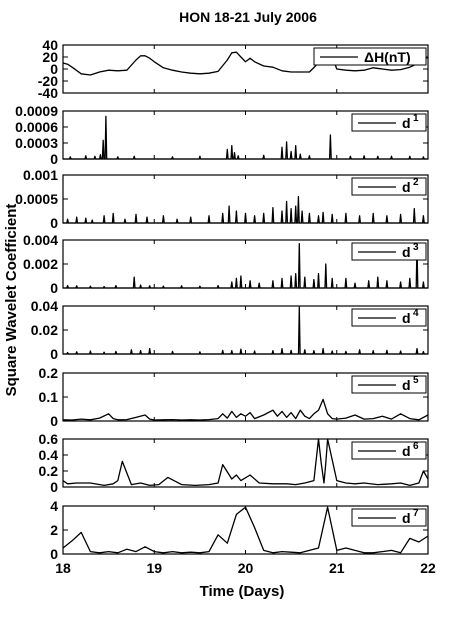 The width and height of the screenshot is (474, 627). Describe the element at coordinates (49, 373) in the screenshot. I see `panel-6-ytick-label: 0.2` at that location.